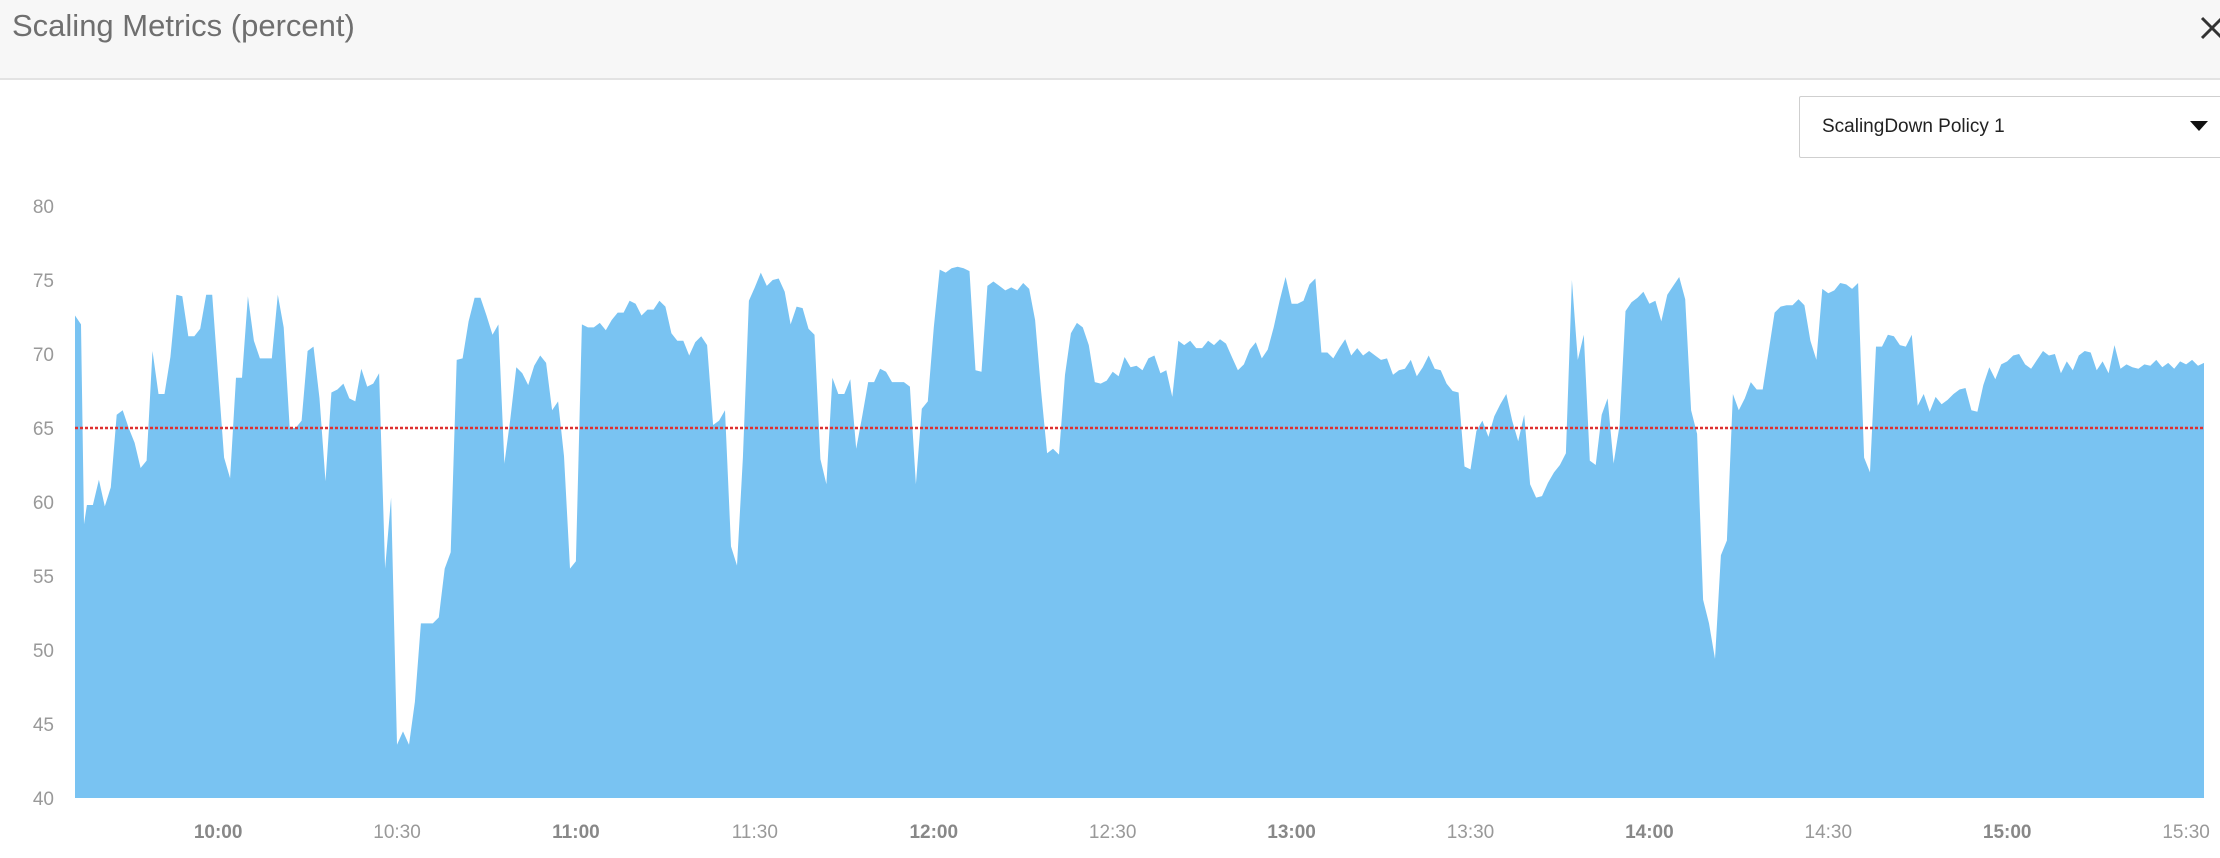  I want to click on y-tick-label: 50, so click(43, 651).